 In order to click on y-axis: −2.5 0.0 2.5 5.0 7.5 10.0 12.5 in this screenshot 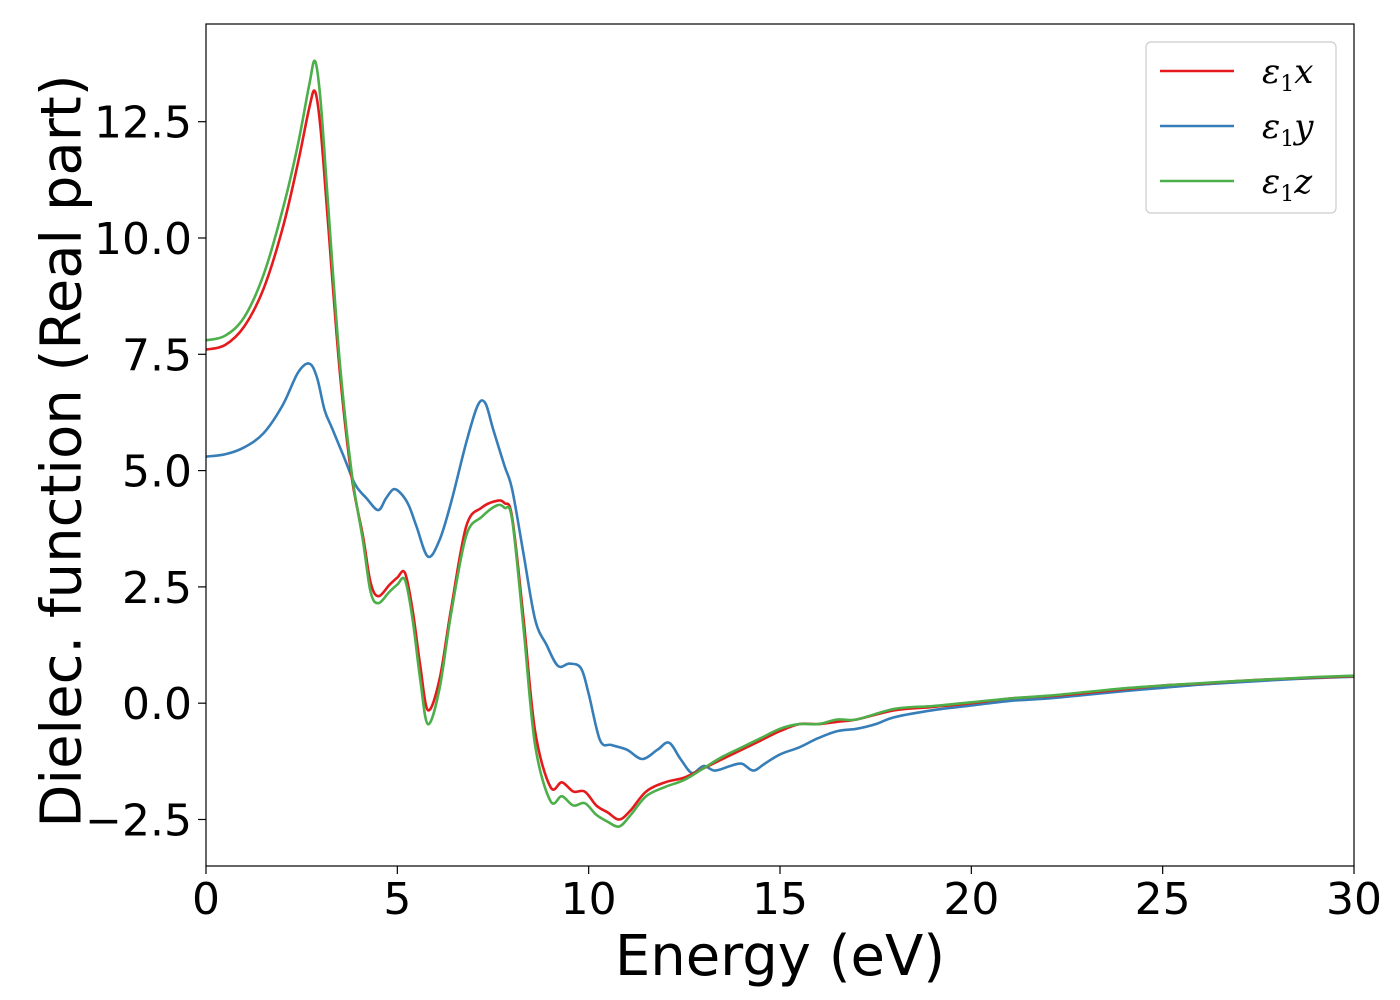, I will do `click(145, 472)`.